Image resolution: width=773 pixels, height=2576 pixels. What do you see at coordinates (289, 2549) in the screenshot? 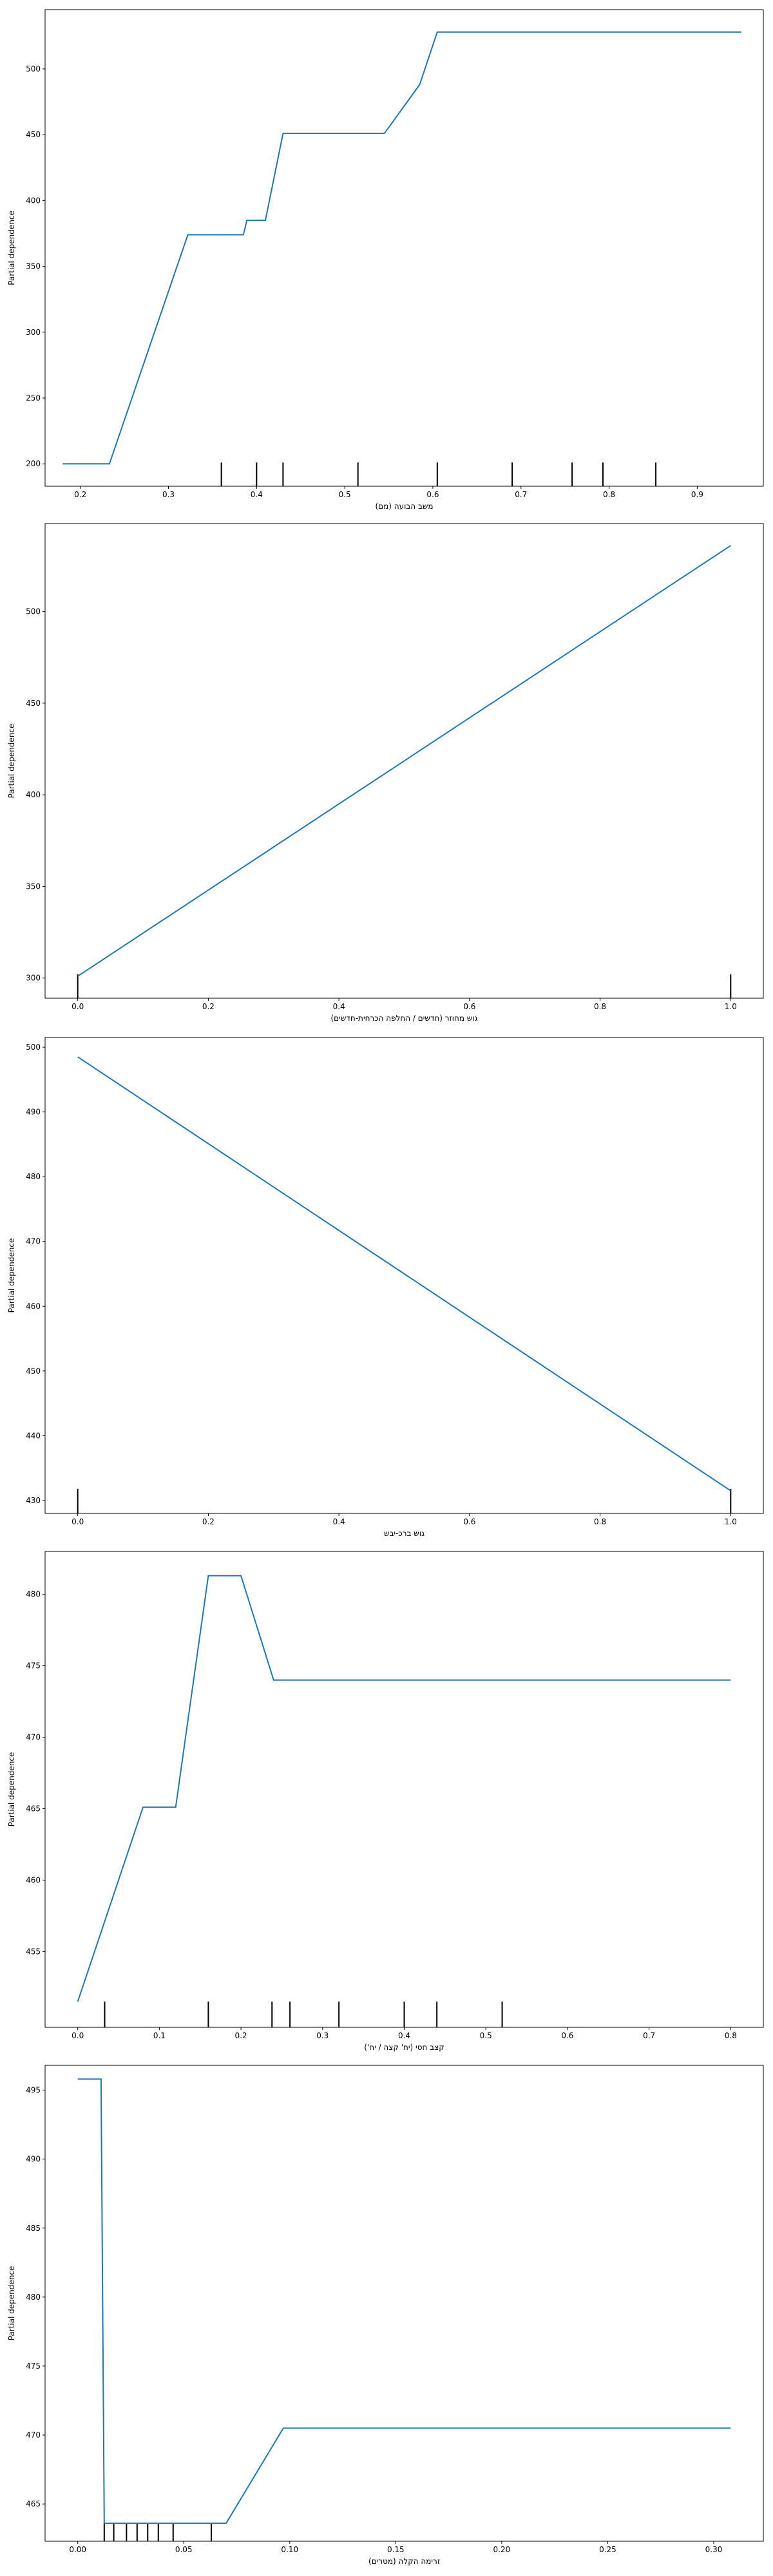
I see `x-tick-label: 0.10` at bounding box center [289, 2549].